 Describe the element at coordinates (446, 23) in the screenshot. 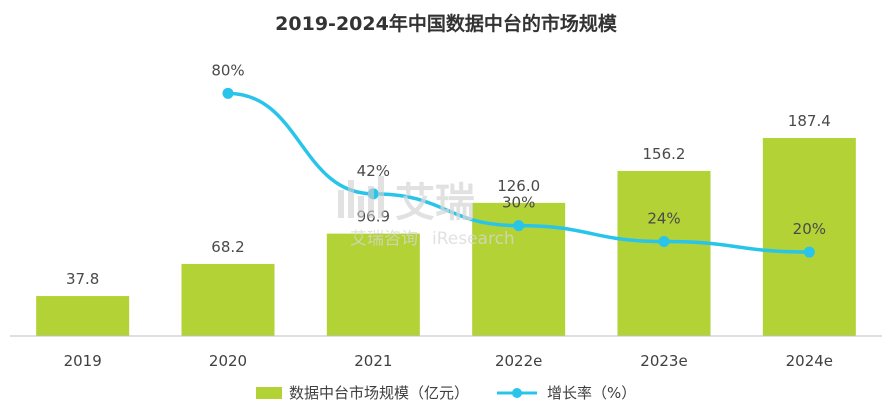

I see `chart-title: 2019-2024年中国数据中台的市场规模` at that location.